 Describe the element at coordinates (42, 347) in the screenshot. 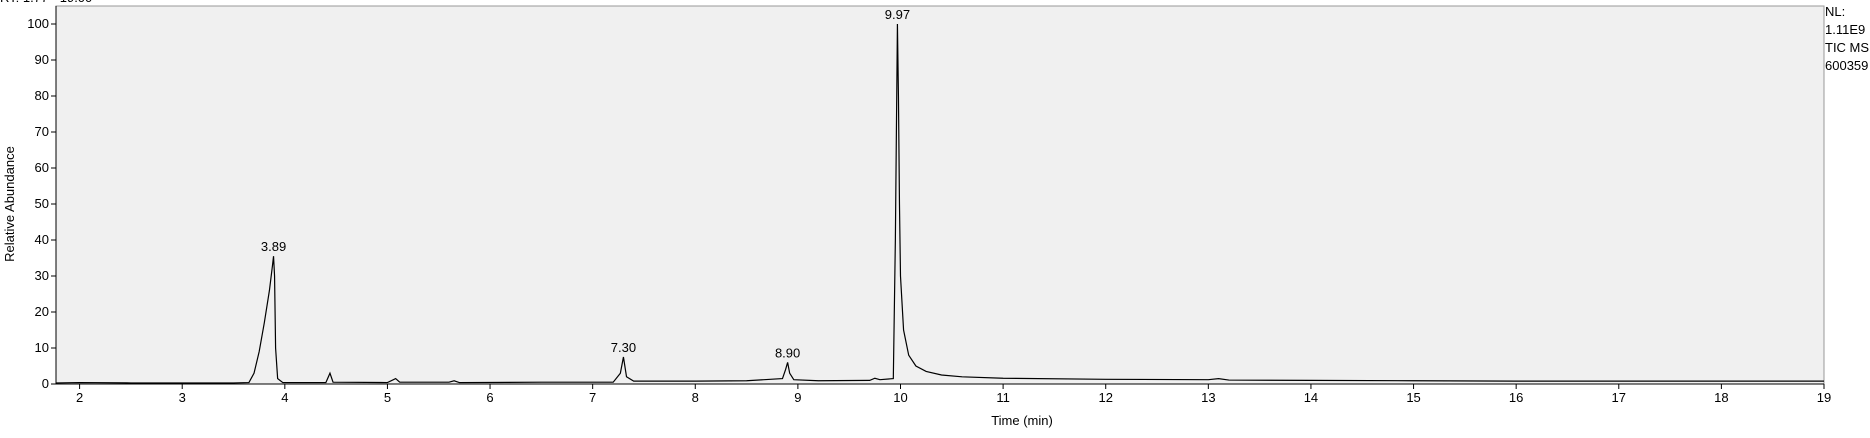

I see `y-tick-label: 10` at that location.